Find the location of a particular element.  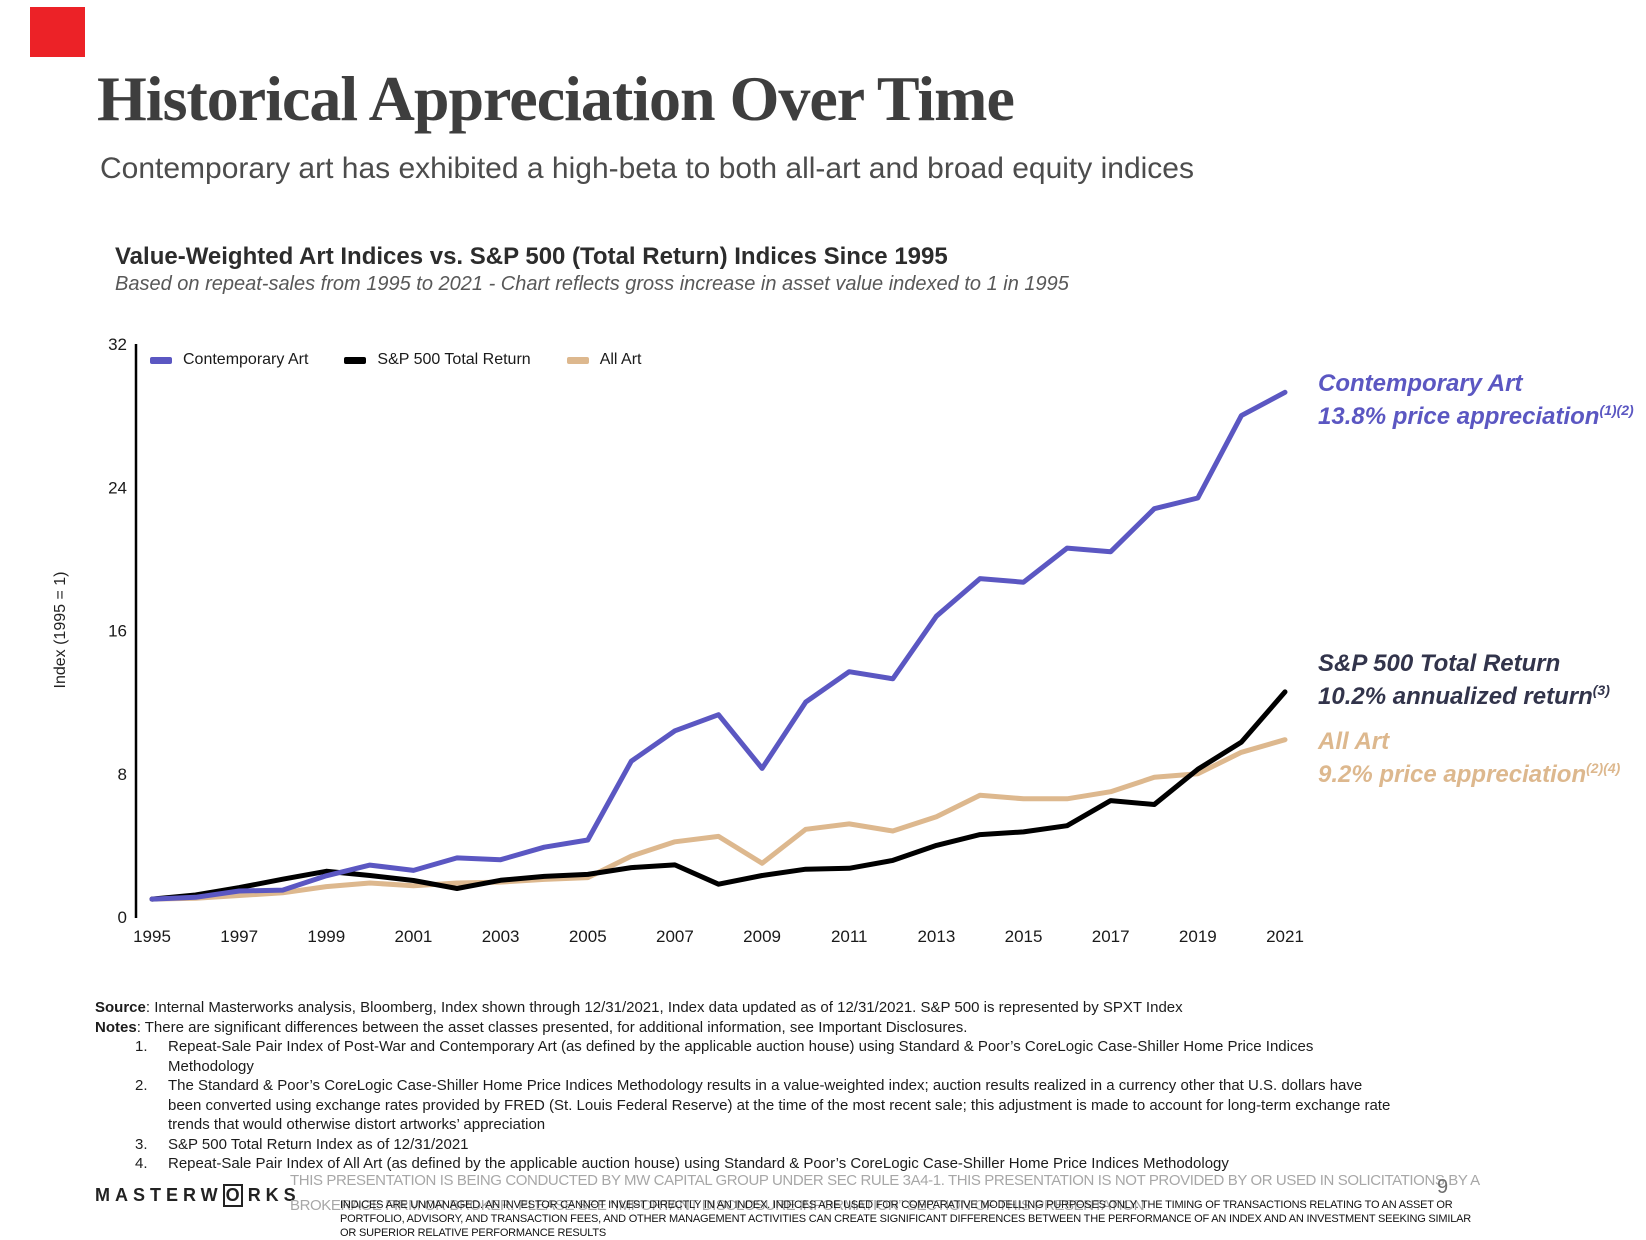

legend-item-sp500: S&P 500 Total Return is located at coordinates (437, 360).